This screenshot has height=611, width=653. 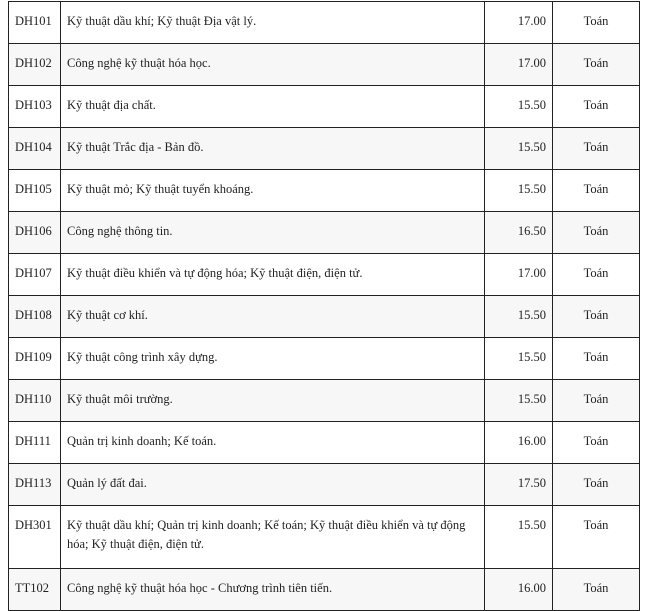 I want to click on major-name-cell: Kỹ thuật cơ khí., so click(x=272, y=316).